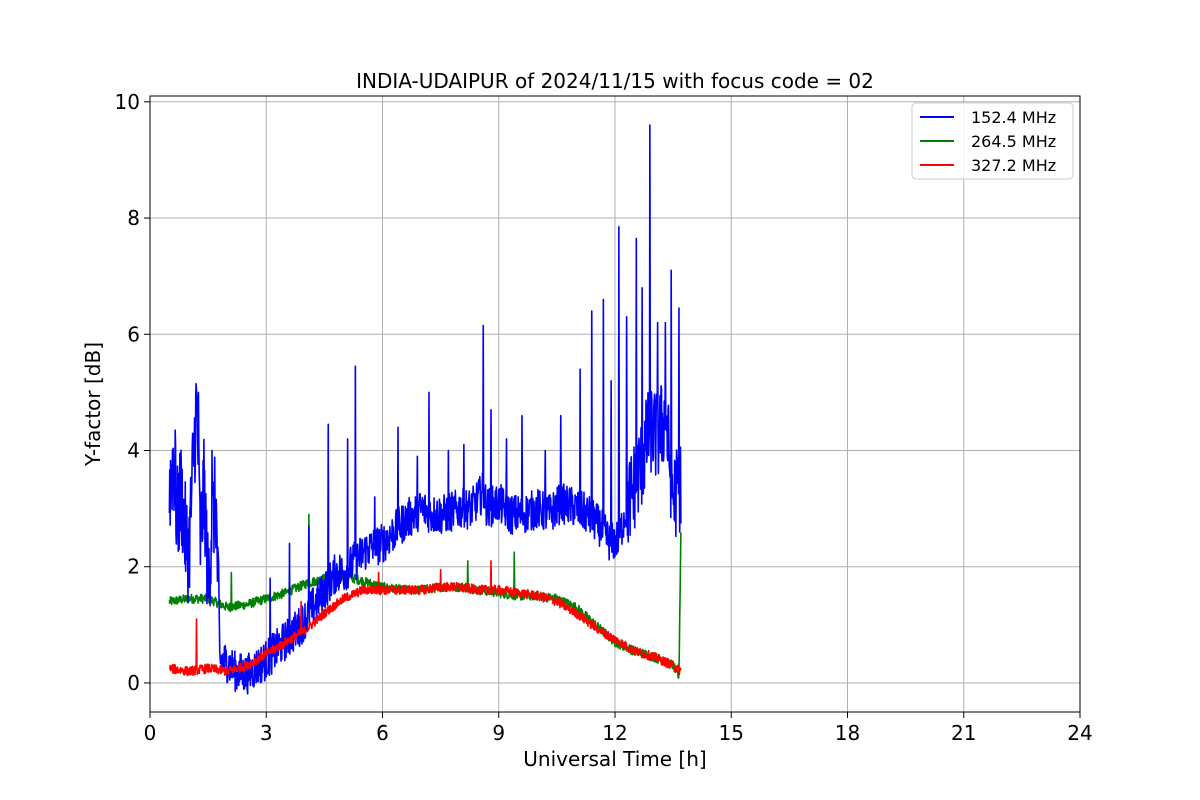 Image resolution: width=1200 pixels, height=800 pixels. I want to click on y-tick-label: 0, so click(133, 683).